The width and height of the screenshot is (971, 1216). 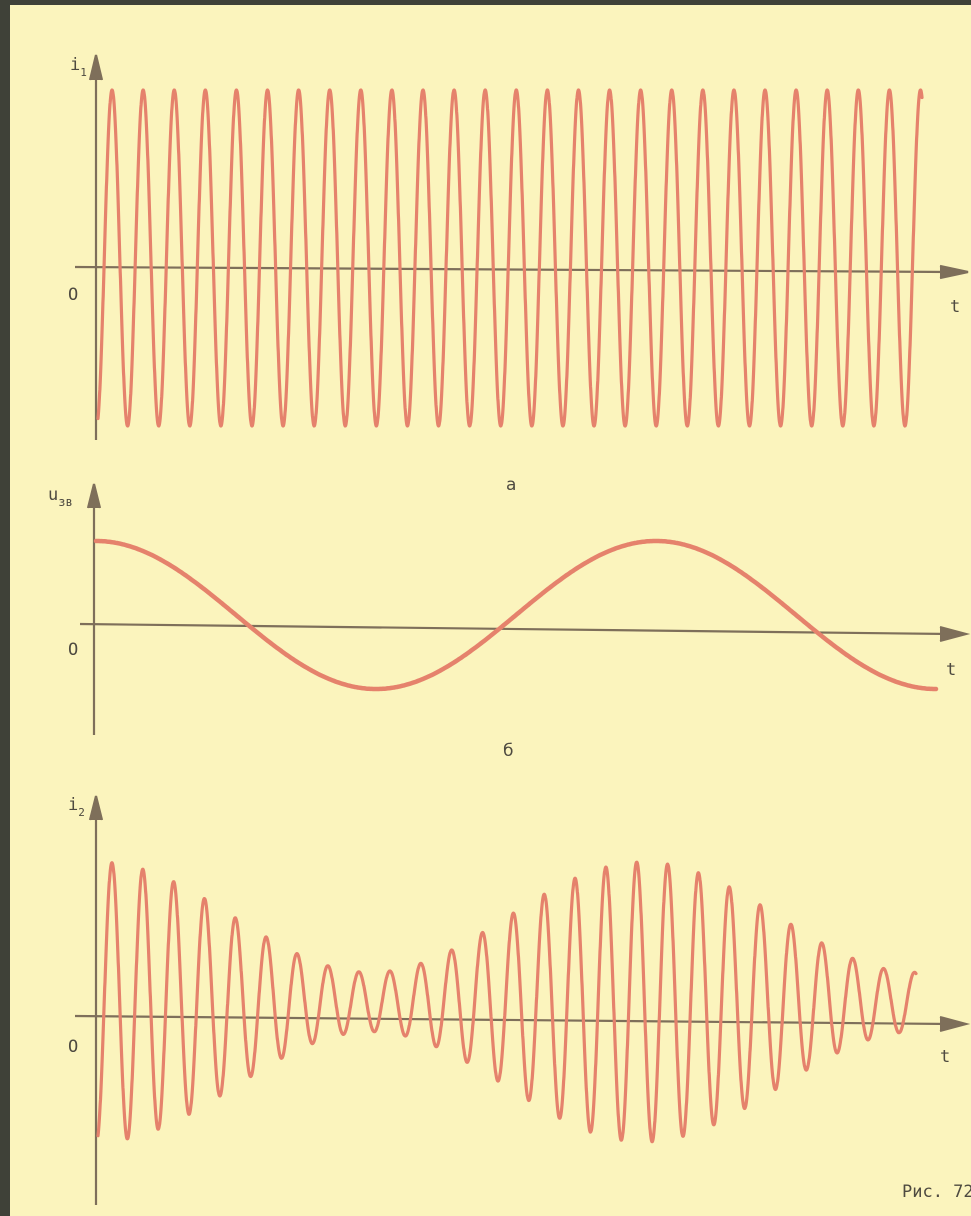 What do you see at coordinates (954, 272) in the screenshot?
I see `panel-a-x-arrow` at bounding box center [954, 272].